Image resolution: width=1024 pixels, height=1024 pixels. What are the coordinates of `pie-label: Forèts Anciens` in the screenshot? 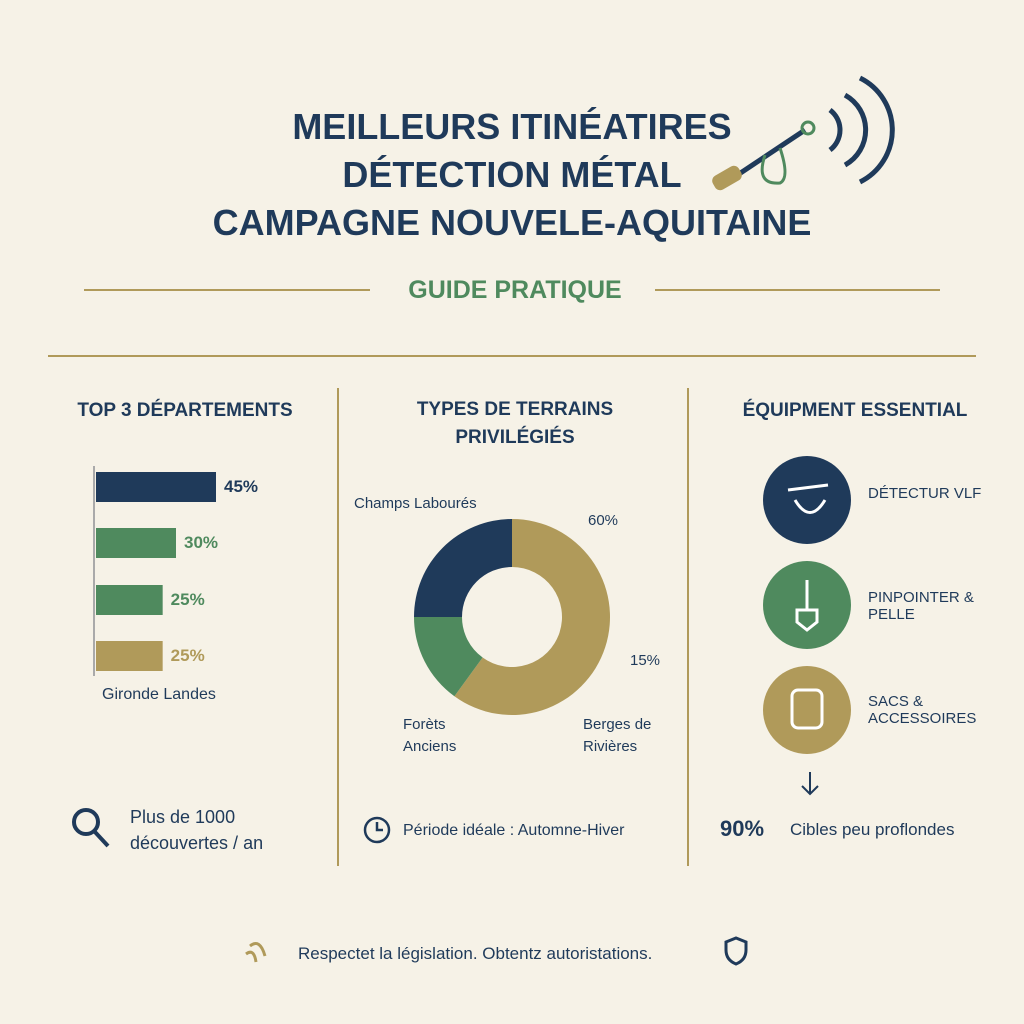 It's located at (430, 735).